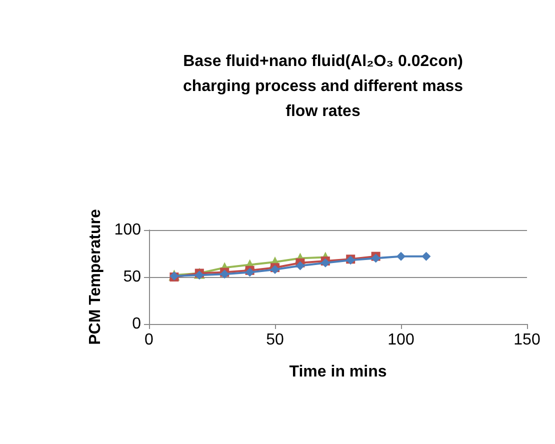 The height and width of the screenshot is (444, 555). What do you see at coordinates (132, 277) in the screenshot?
I see `y-tick-label: 50` at bounding box center [132, 277].